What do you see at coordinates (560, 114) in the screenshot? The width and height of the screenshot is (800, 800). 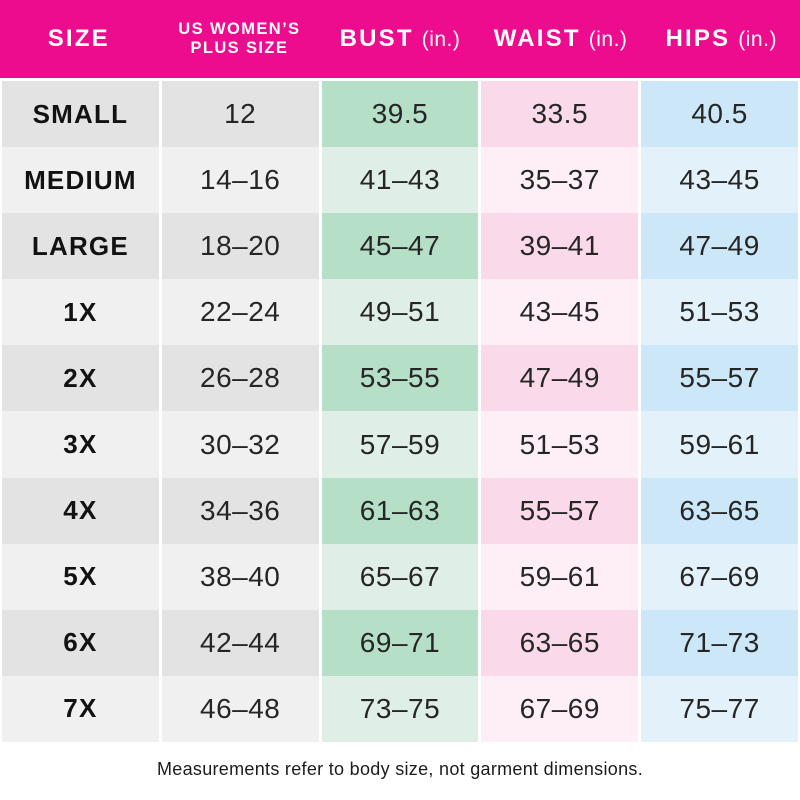 I see `cell-waist: 33.5` at bounding box center [560, 114].